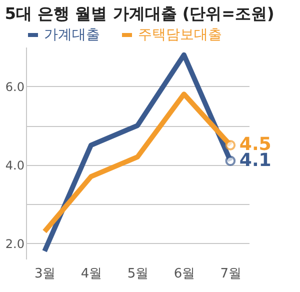  What do you see at coordinates (180, 35) in the screenshot?
I see `legend-label: 주택담보대출` at bounding box center [180, 35].